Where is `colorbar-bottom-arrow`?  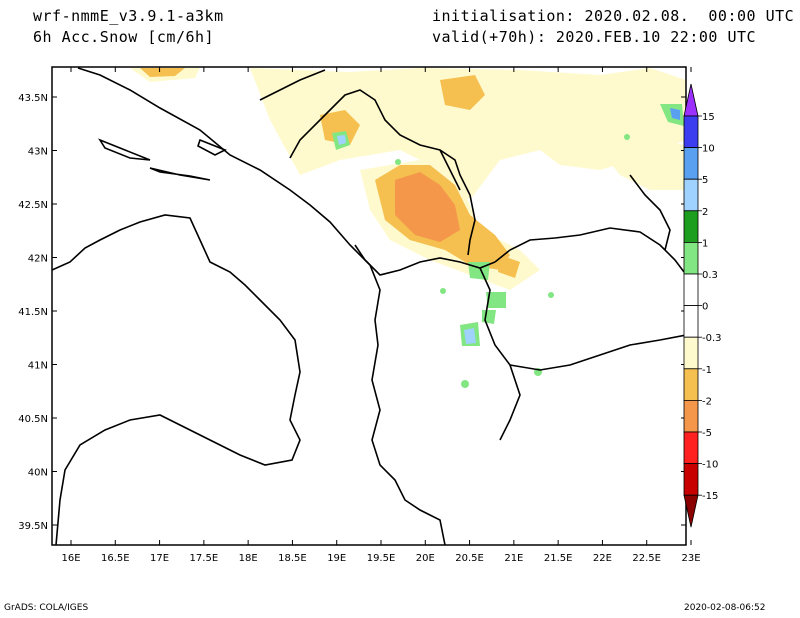
colorbar-bottom-arrow is located at coordinates (691, 511).